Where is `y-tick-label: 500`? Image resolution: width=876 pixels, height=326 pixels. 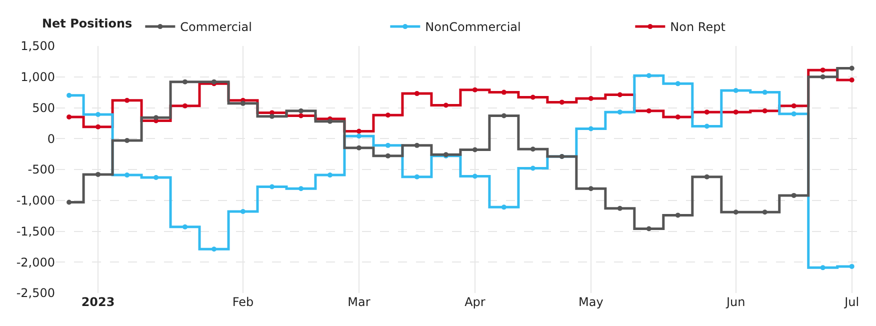
y-tick-label: 500 is located at coordinates (43, 107).